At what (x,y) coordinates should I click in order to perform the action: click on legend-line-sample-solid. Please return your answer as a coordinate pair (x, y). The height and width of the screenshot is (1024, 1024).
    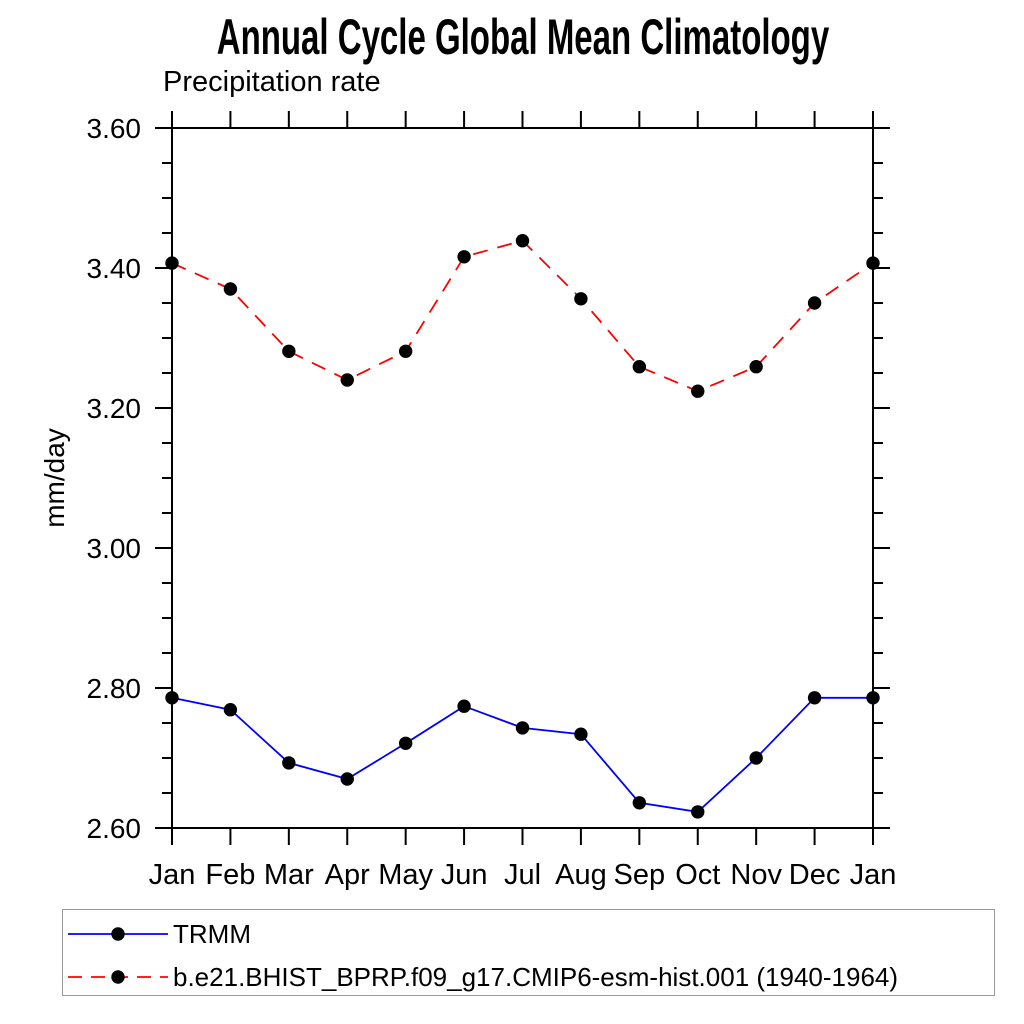
    Looking at the image, I should click on (118, 934).